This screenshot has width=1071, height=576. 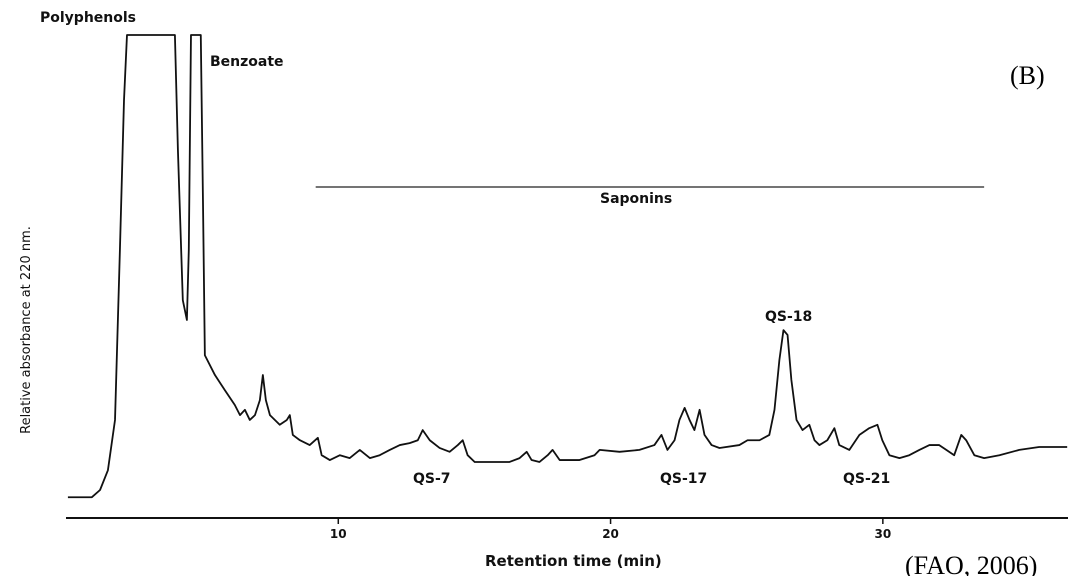 I want to click on annotation: QS-17, so click(x=683, y=479).